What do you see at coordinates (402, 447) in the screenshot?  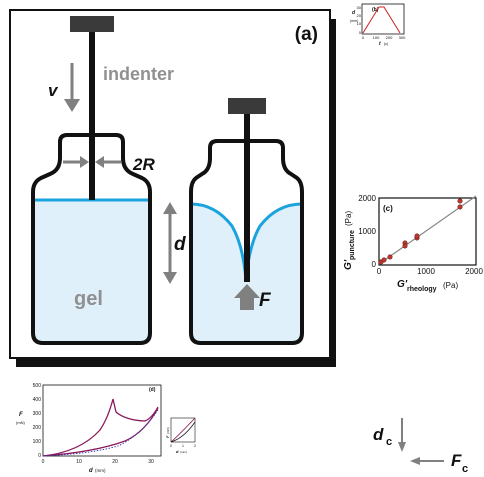 I see `critical-depth-arrowhead` at bounding box center [402, 447].